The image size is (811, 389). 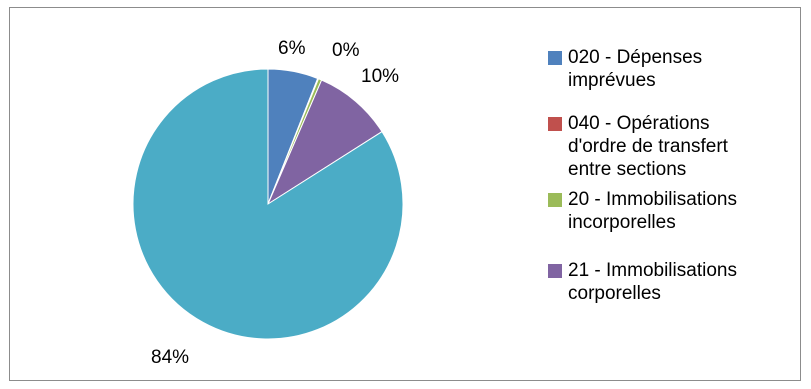 What do you see at coordinates (346, 50) in the screenshot?
I see `data-label-slice-040-operations: 0%` at bounding box center [346, 50].